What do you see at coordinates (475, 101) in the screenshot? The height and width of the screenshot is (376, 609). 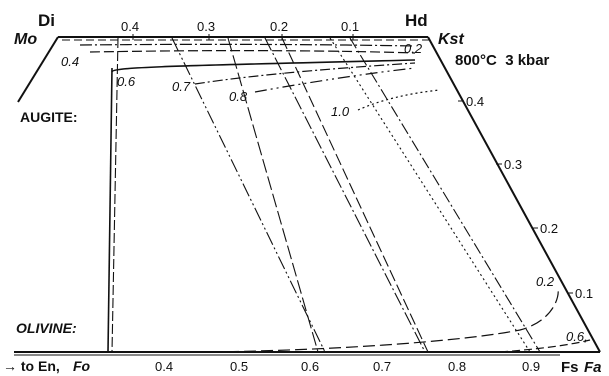 I see `right-tick-label: 0.4` at bounding box center [475, 101].